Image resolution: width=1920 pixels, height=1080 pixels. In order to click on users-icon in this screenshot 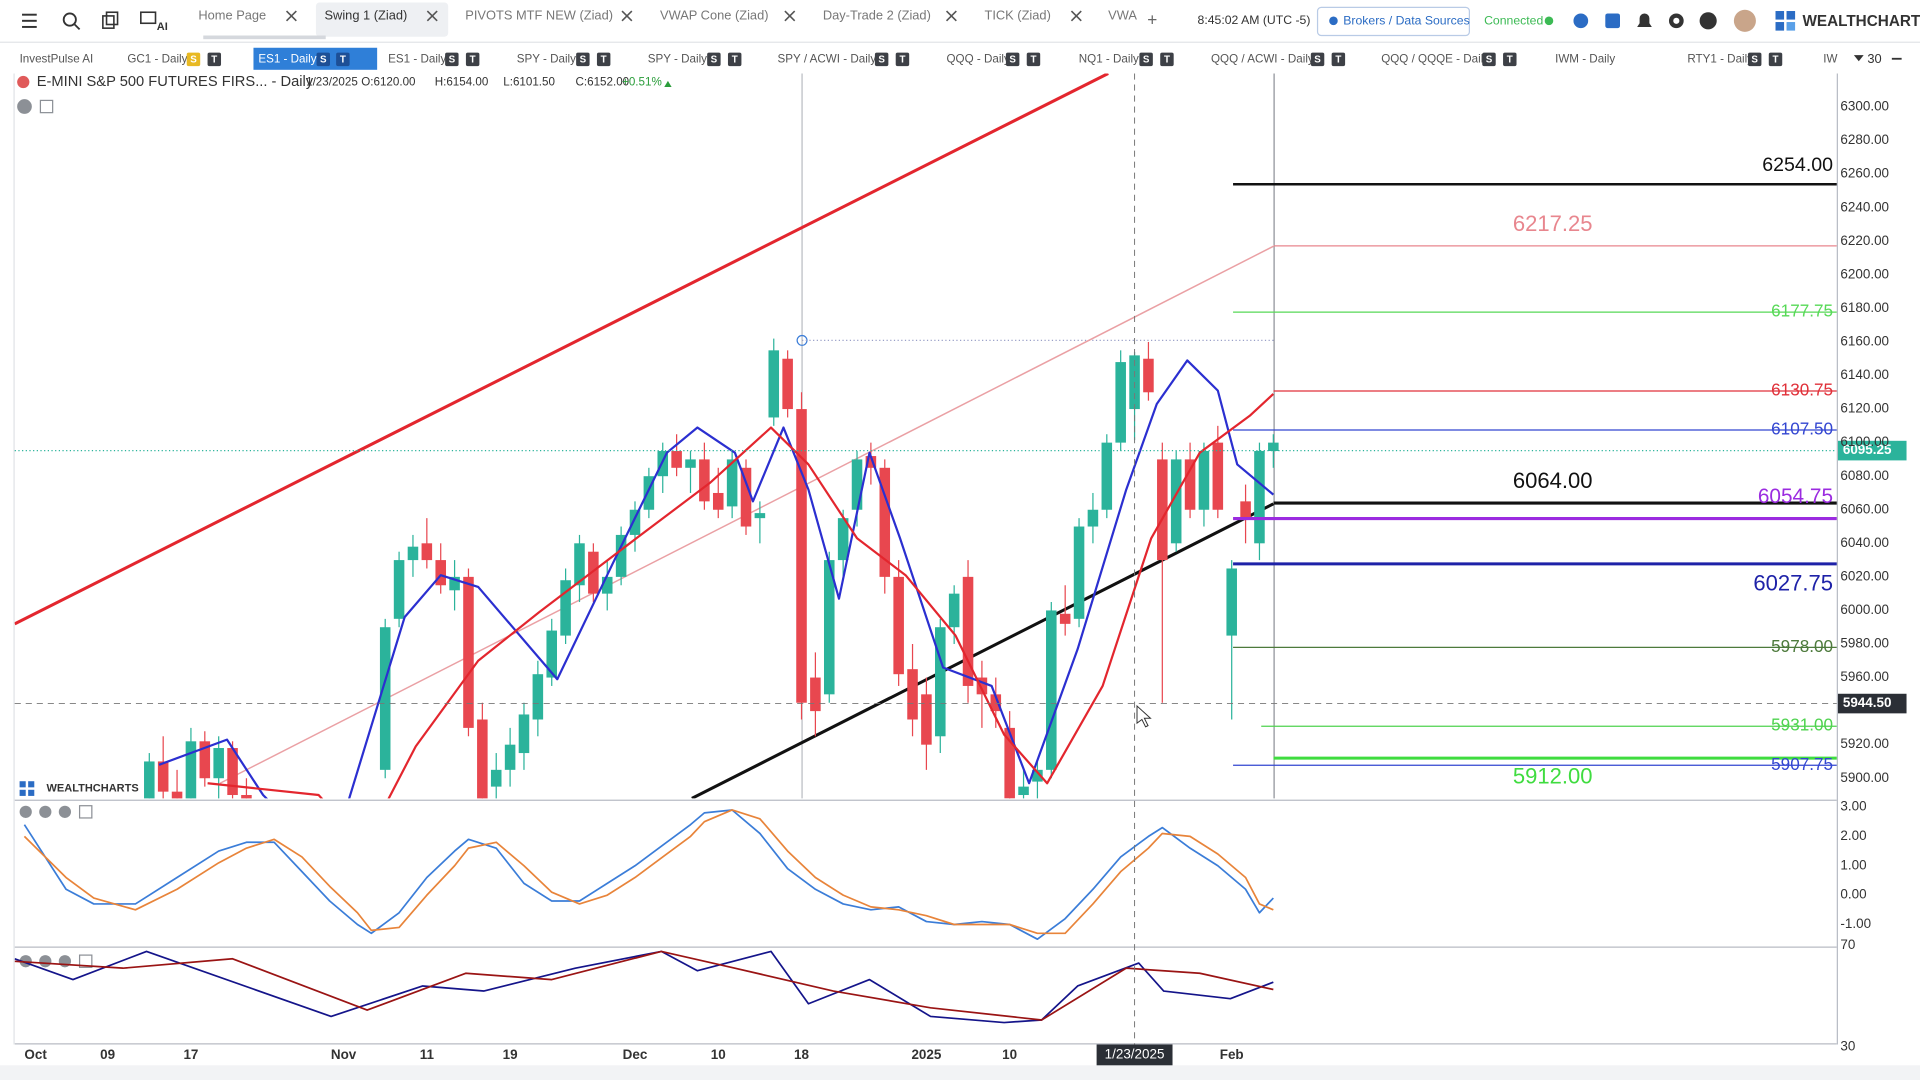, I will do `click(1581, 21)`.